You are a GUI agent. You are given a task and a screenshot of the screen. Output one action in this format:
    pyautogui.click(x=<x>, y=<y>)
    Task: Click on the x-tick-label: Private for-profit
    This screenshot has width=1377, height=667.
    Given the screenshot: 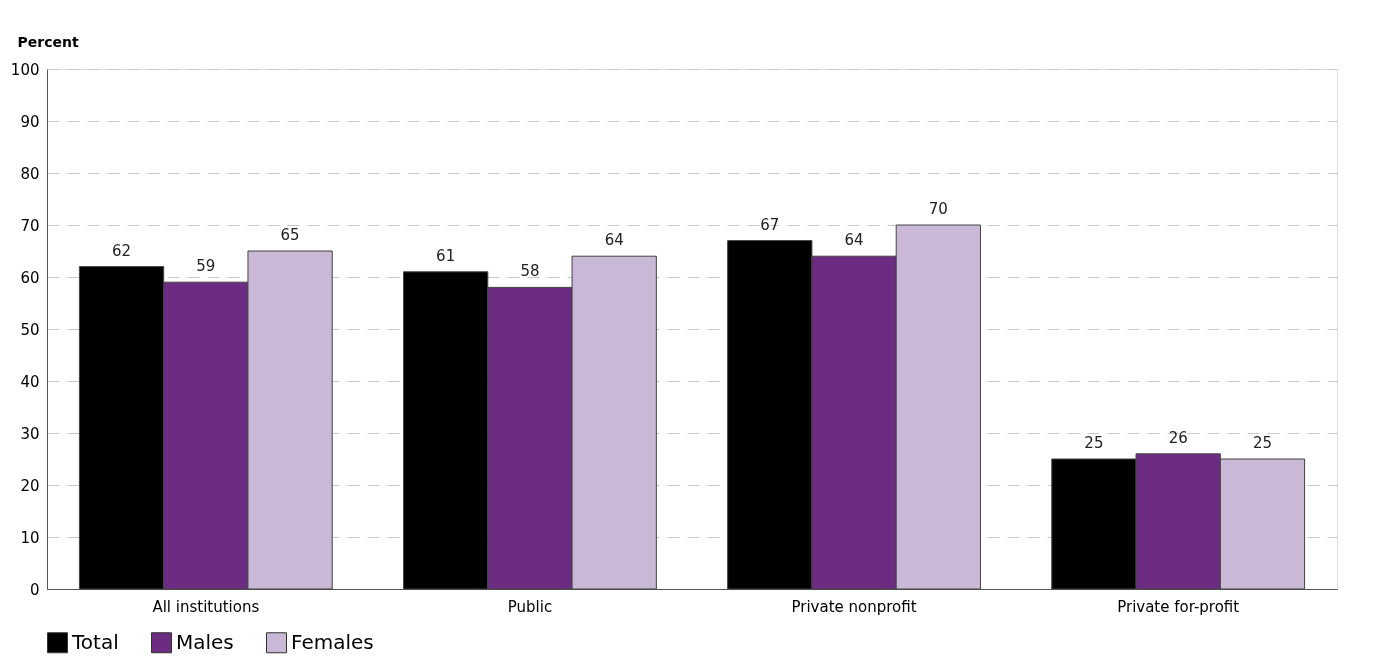 What is the action you would take?
    pyautogui.click(x=1178, y=606)
    